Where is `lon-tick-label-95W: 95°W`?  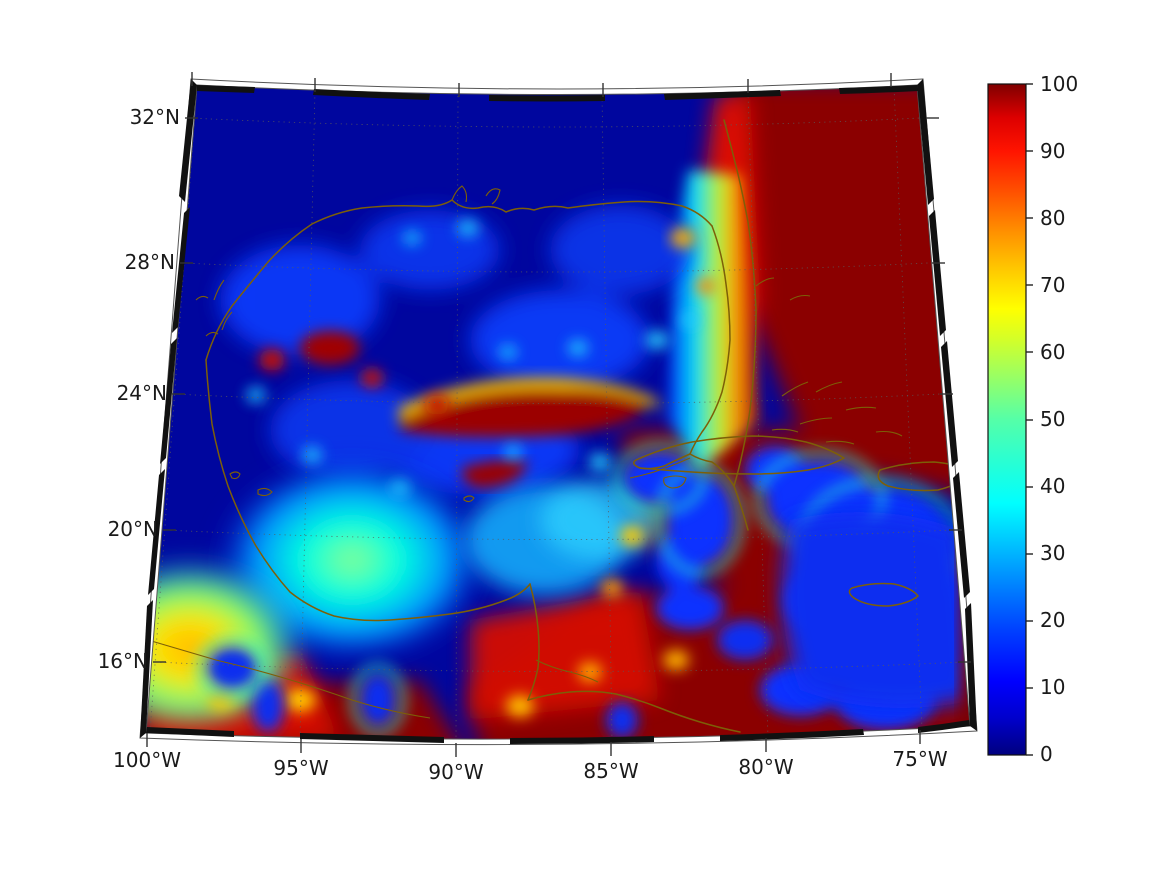 lon-tick-label-95W: 95°W is located at coordinates (301, 768).